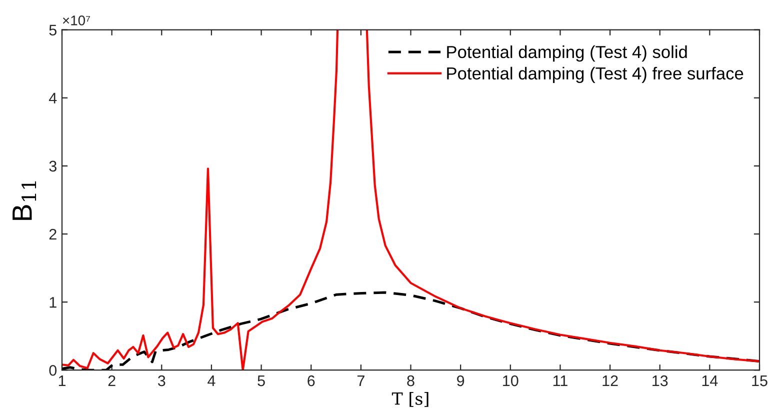 The image size is (775, 414). Describe the element at coordinates (112, 380) in the screenshot. I see `x-tick-label: 2` at that location.